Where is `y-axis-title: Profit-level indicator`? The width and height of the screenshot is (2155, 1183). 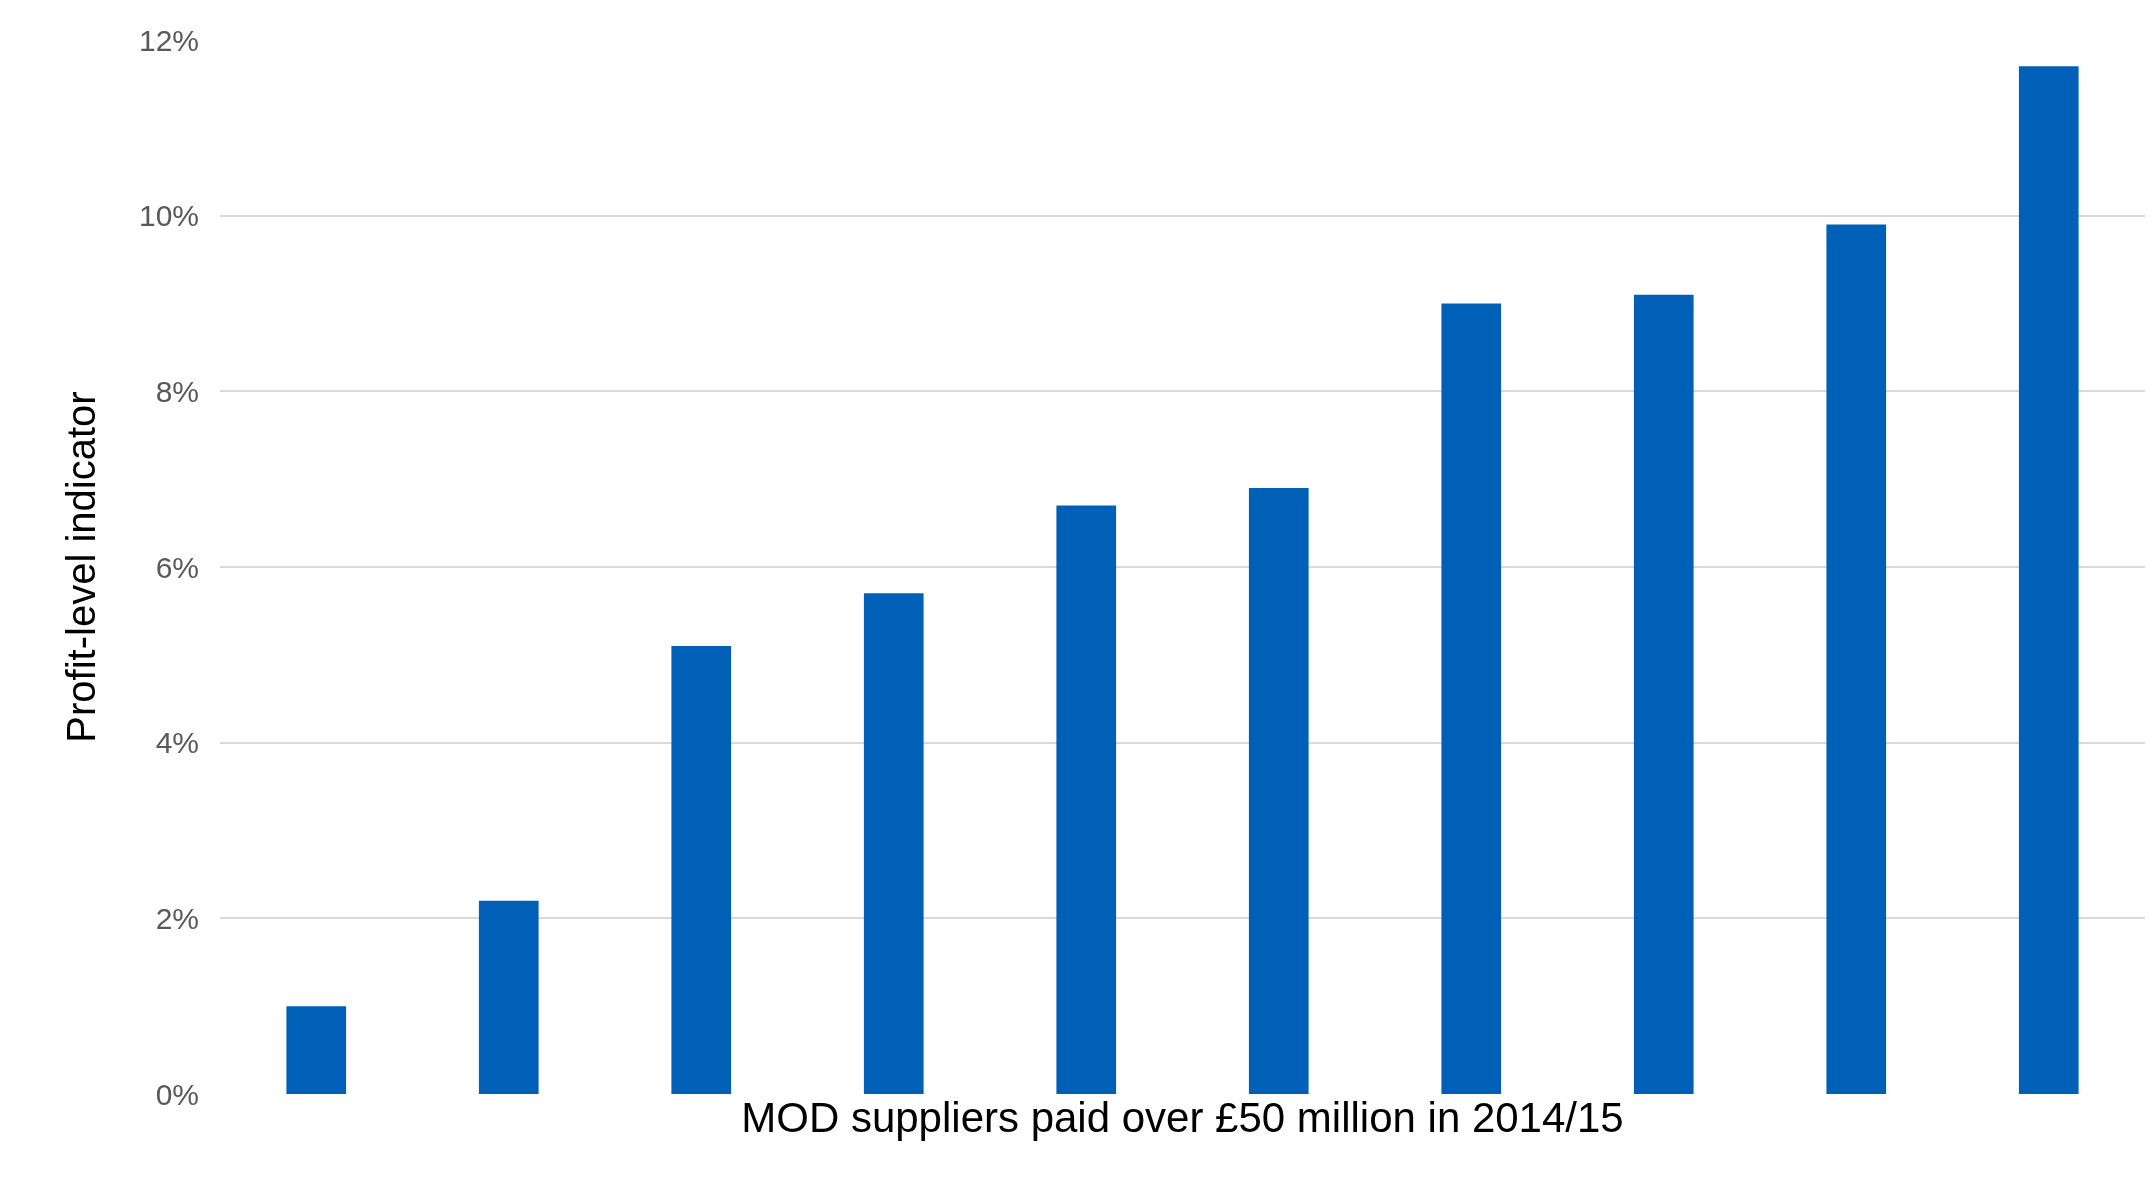
y-axis-title: Profit-level indicator is located at coordinates (81, 567).